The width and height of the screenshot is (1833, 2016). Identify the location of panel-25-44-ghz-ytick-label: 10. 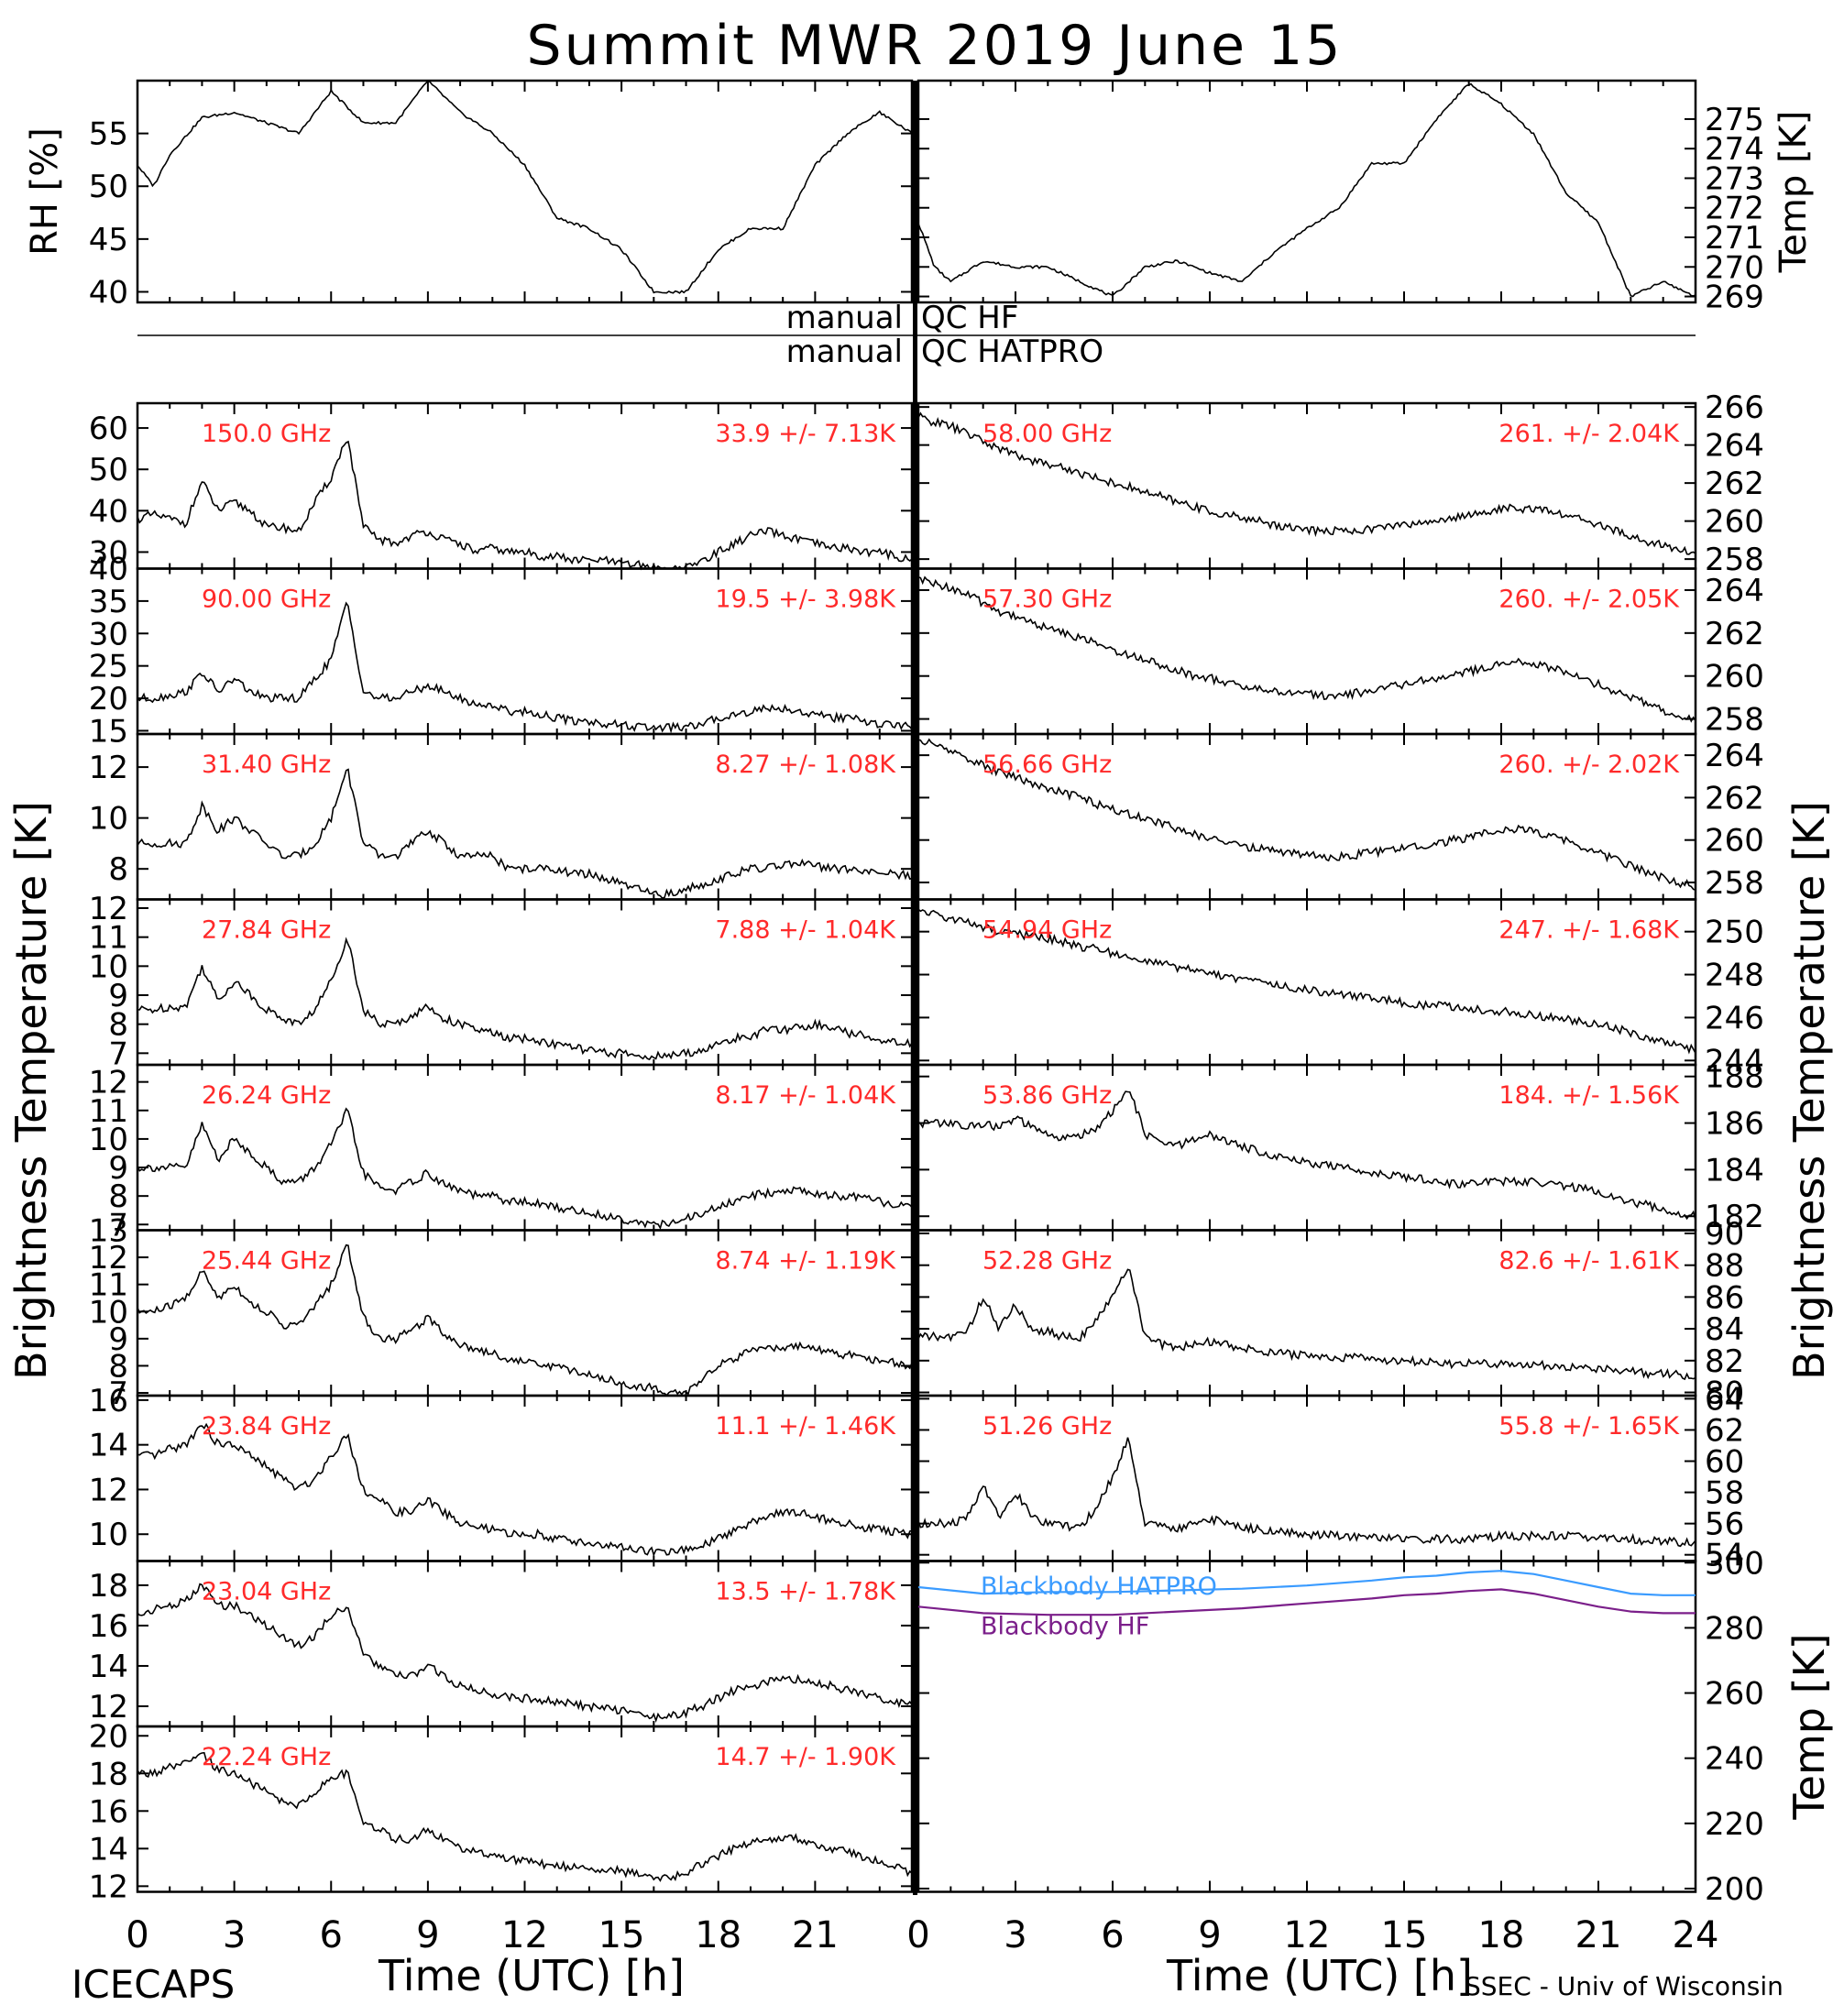
(108, 1312).